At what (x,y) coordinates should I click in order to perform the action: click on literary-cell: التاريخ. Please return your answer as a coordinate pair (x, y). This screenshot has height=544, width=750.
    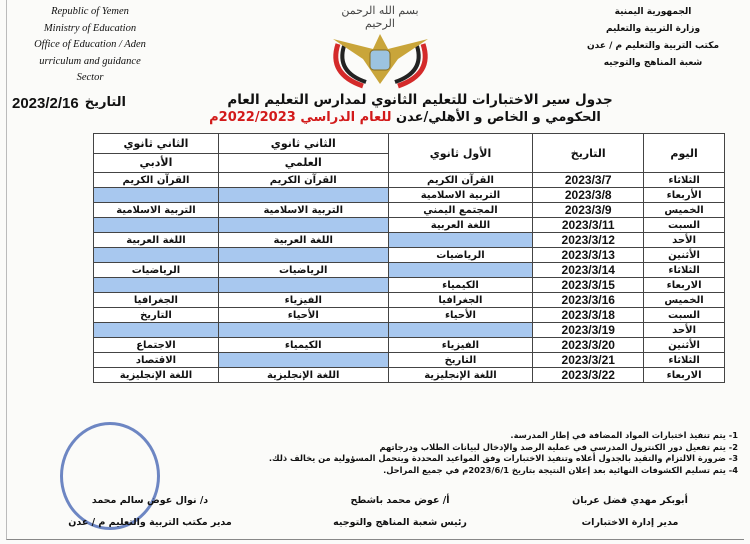
    Looking at the image, I should click on (156, 315).